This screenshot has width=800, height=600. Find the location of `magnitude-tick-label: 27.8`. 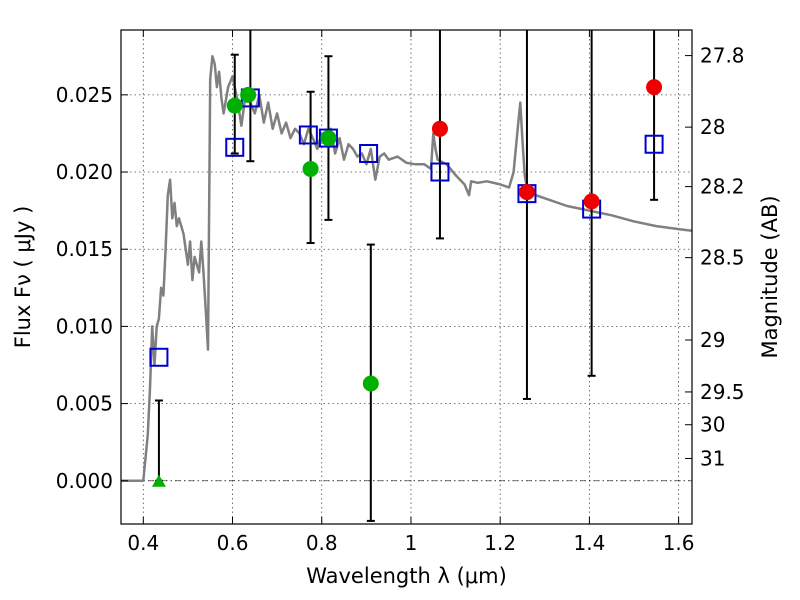

magnitude-tick-label: 27.8 is located at coordinates (722, 56).